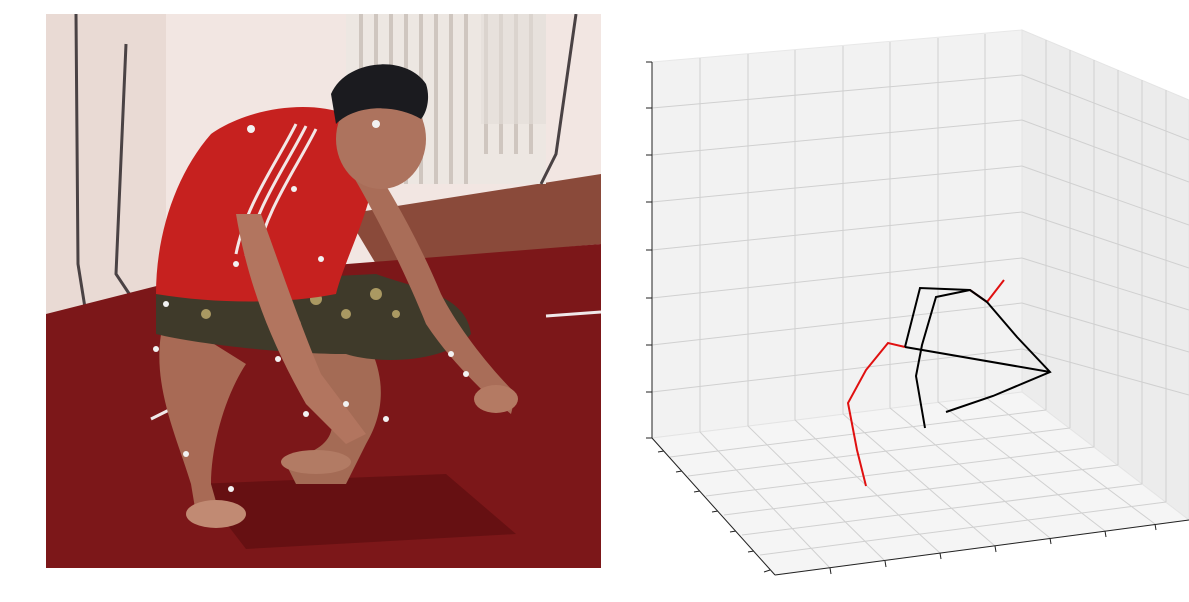 The height and width of the screenshot is (602, 1189). What do you see at coordinates (573, 314) in the screenshot?
I see `photo-tape-mark` at bounding box center [573, 314].